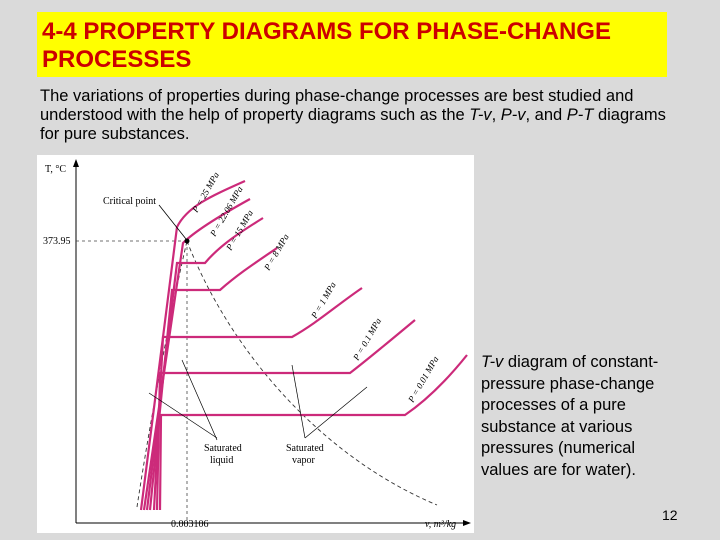 The height and width of the screenshot is (540, 720). I want to click on isobar-label-8mpa: P = 8 MPa, so click(276, 252).